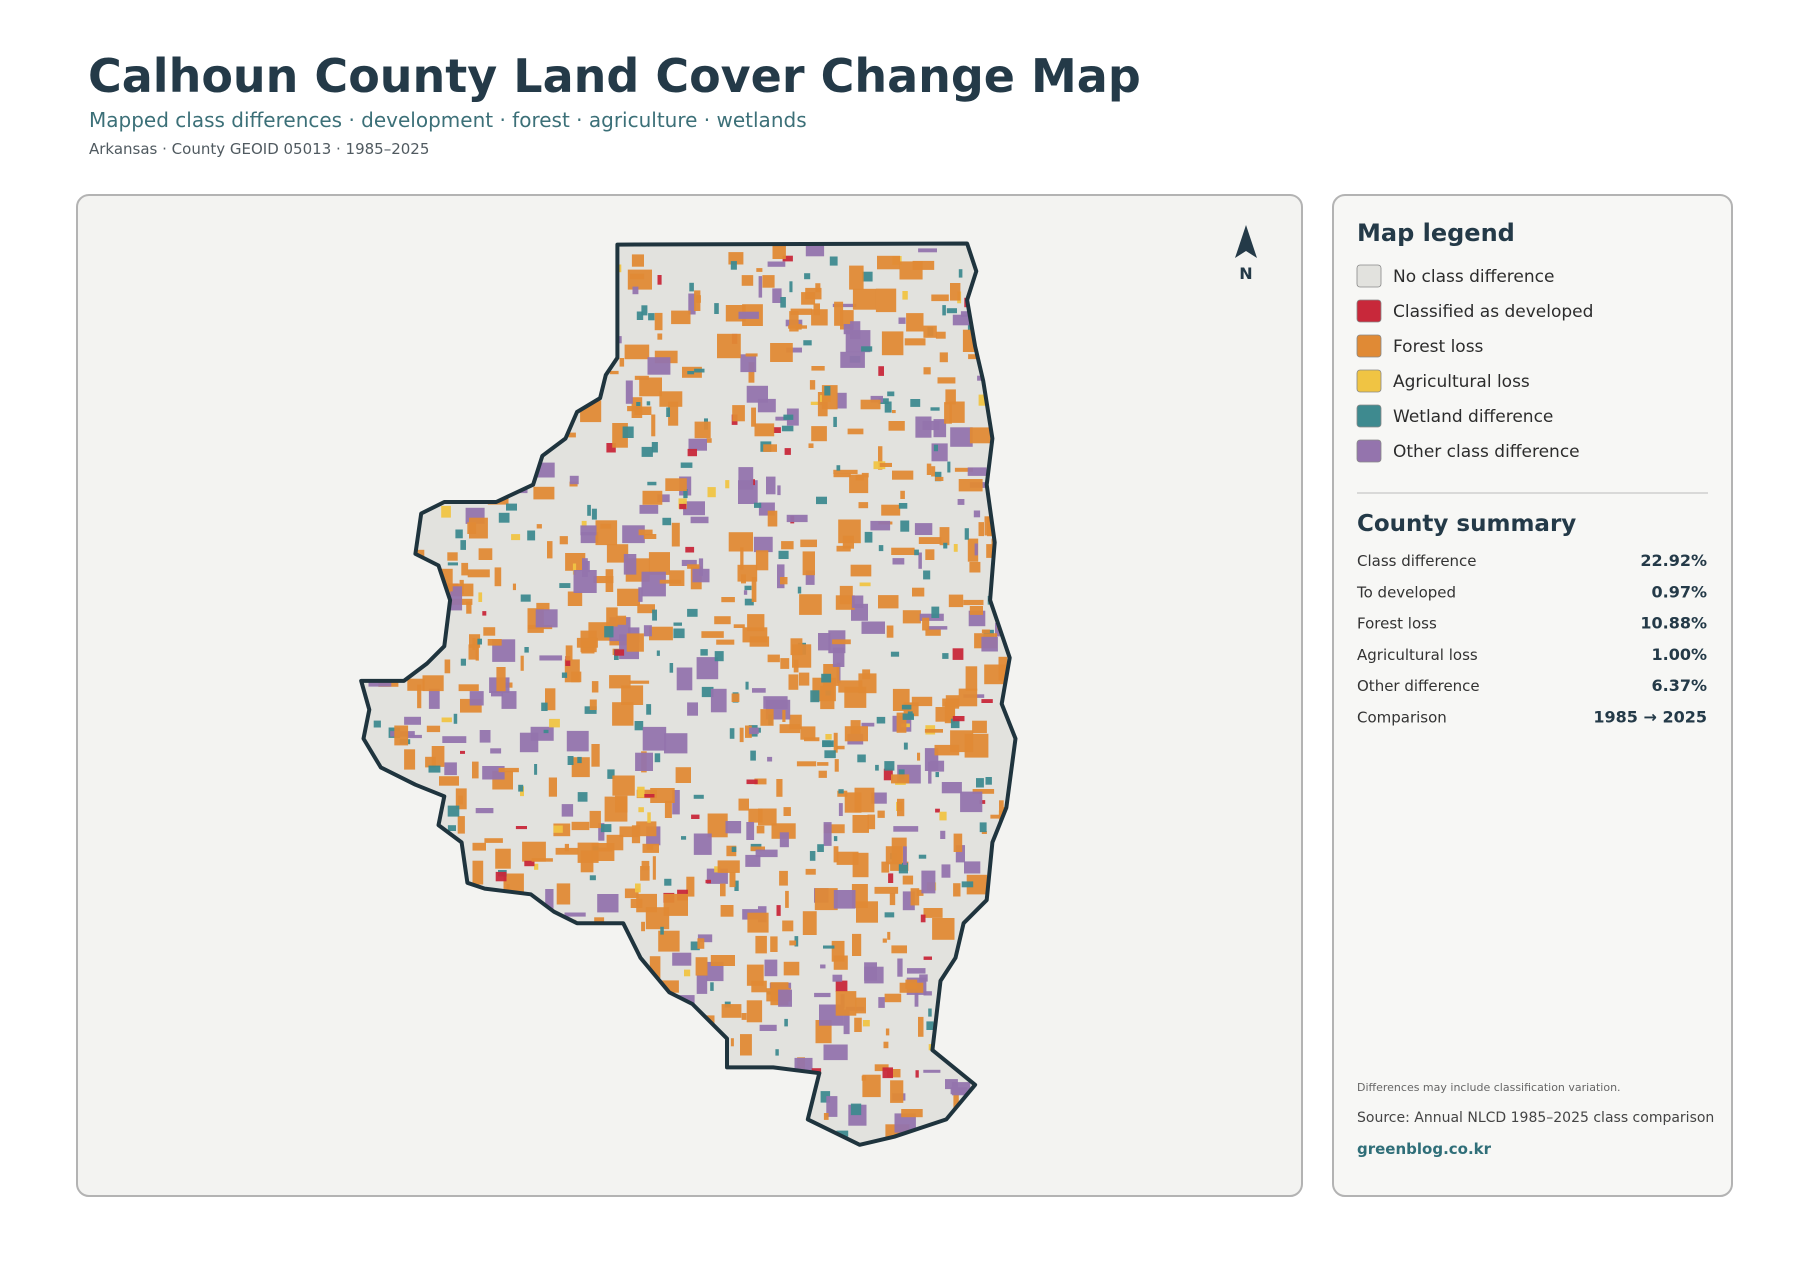  What do you see at coordinates (1679, 685) in the screenshot?
I see `summary-value: 6.37%` at bounding box center [1679, 685].